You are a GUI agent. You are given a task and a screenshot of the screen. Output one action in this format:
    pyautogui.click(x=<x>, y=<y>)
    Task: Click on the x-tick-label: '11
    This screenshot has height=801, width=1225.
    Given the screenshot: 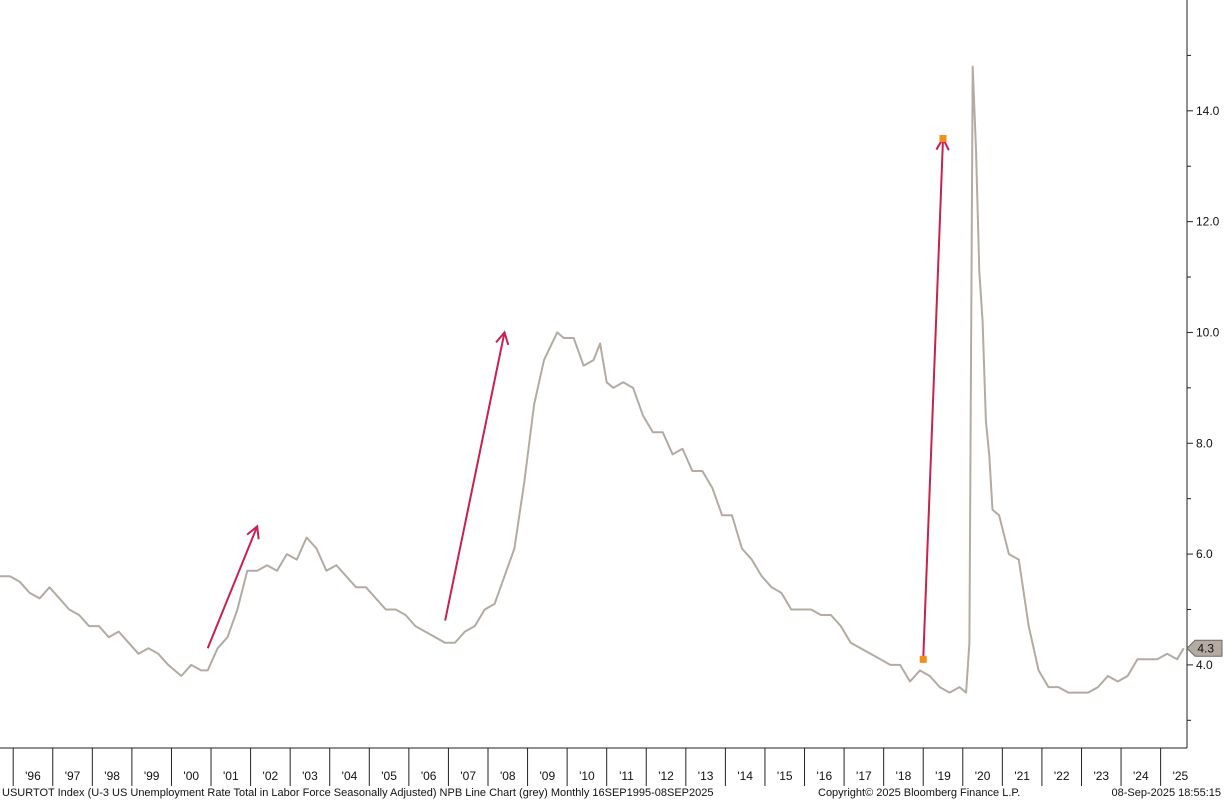 What is the action you would take?
    pyautogui.click(x=626, y=776)
    